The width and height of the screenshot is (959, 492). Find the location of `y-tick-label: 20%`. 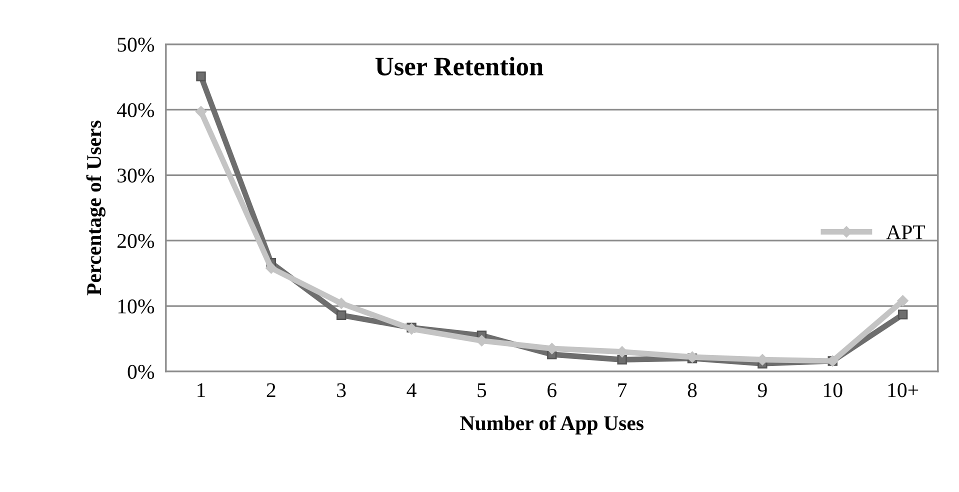

y-tick-label: 20% is located at coordinates (136, 241).